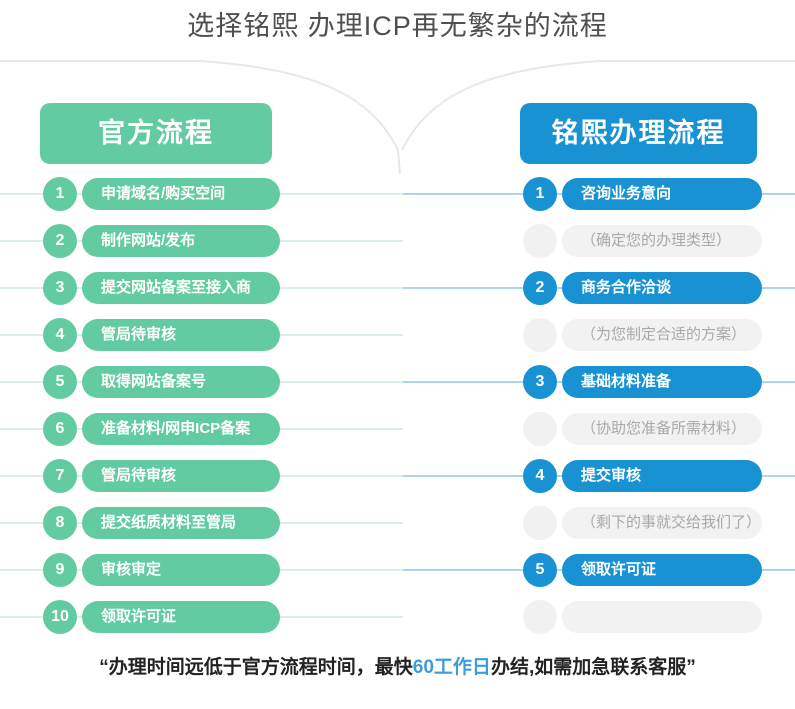 The width and height of the screenshot is (795, 709). Describe the element at coordinates (60, 476) in the screenshot. I see `left-step-number: 7` at that location.